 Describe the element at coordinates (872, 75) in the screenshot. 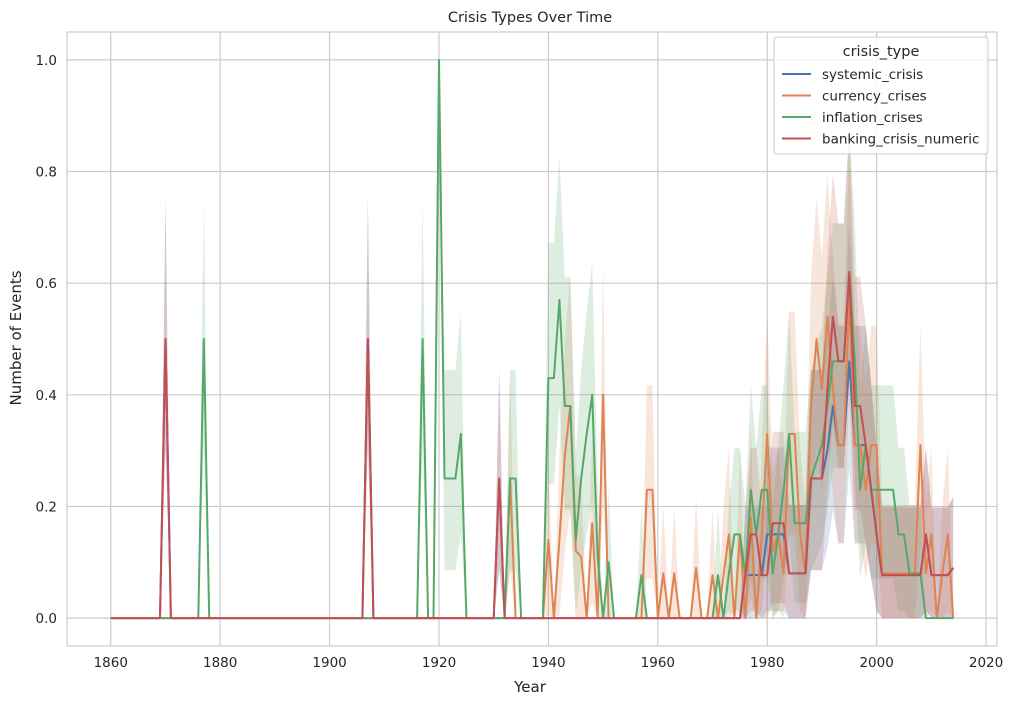

I see `legend-label: systemic_crisis` at that location.